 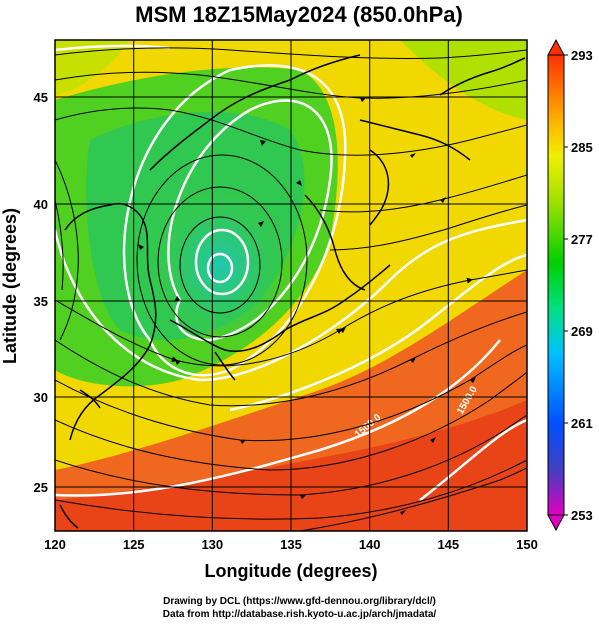 What do you see at coordinates (212, 544) in the screenshot?
I see `x-tick-label: 130` at bounding box center [212, 544].